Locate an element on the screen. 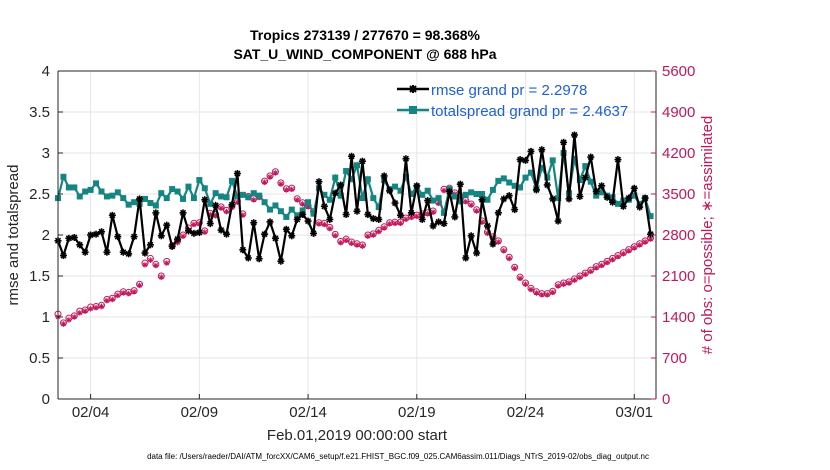  y-tick-label: 1.5 is located at coordinates (39, 276).